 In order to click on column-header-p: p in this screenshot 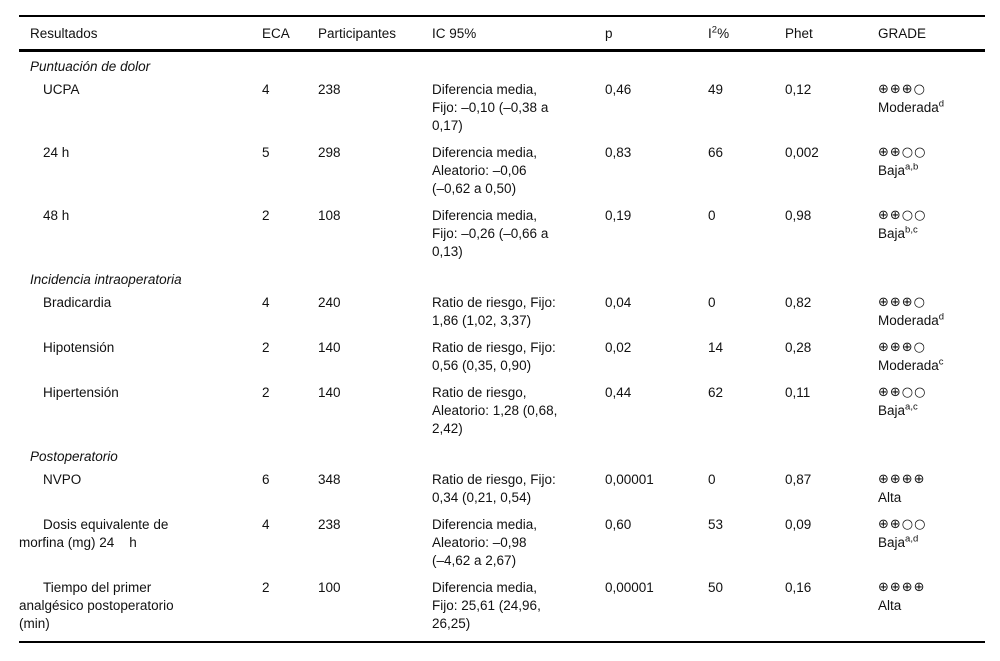, I will do `click(656, 34)`.